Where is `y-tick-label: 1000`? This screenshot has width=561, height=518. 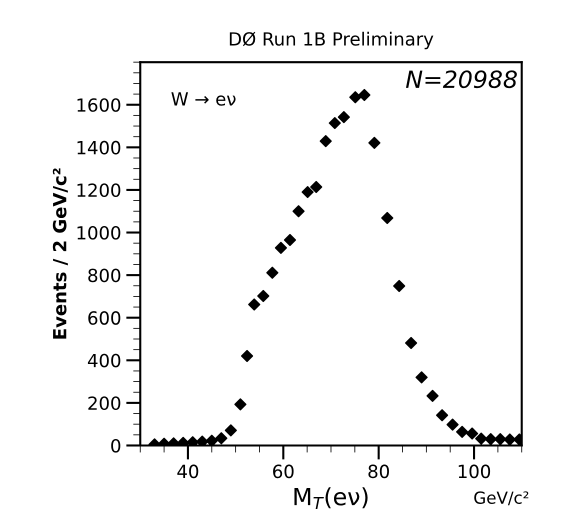
y-tick-label: 1000 is located at coordinates (99, 233).